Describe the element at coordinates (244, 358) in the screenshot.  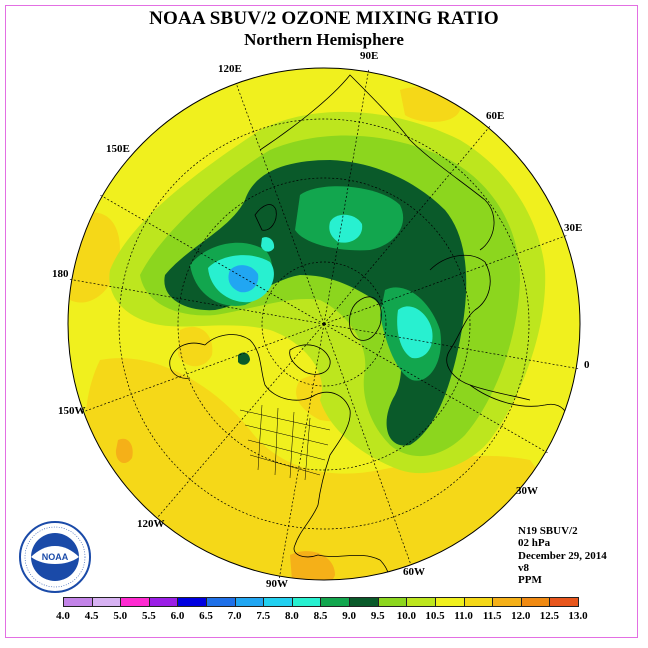
I see `contour-darkgreen-spot` at that location.